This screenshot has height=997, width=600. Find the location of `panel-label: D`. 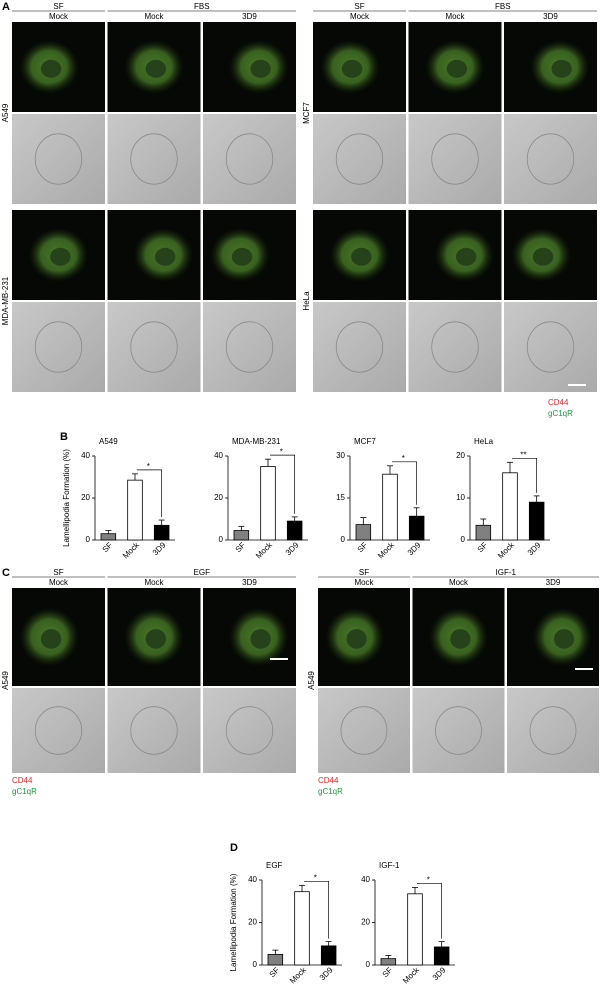

panel-label: D is located at coordinates (234, 848).